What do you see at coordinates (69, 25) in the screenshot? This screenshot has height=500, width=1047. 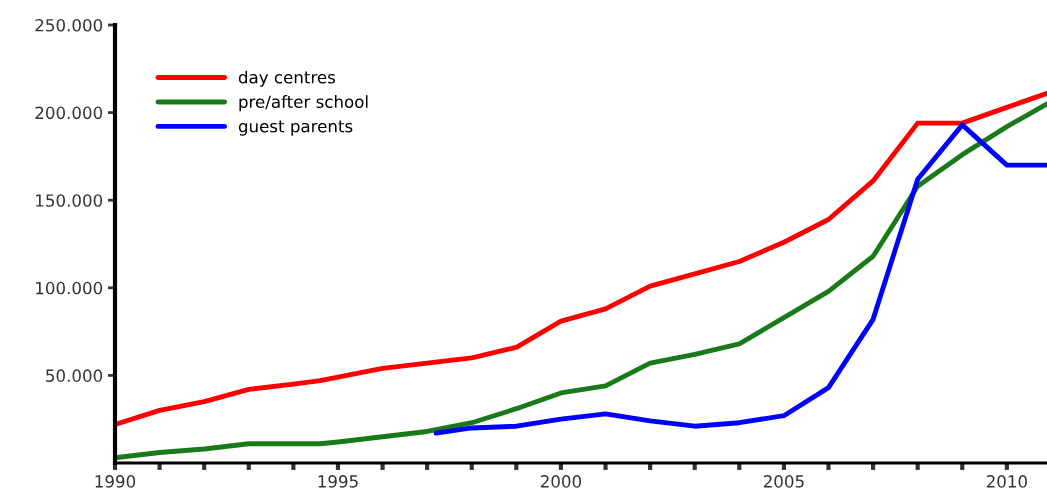 I see `y-tick-label: 250.000` at bounding box center [69, 25].